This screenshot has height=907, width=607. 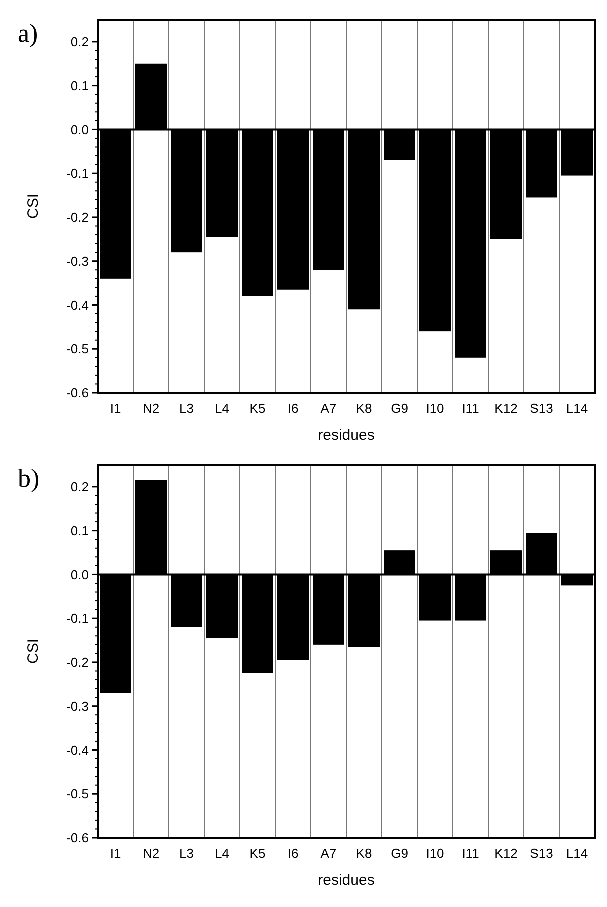 What do you see at coordinates (28, 33) in the screenshot?
I see `text: a)` at bounding box center [28, 33].